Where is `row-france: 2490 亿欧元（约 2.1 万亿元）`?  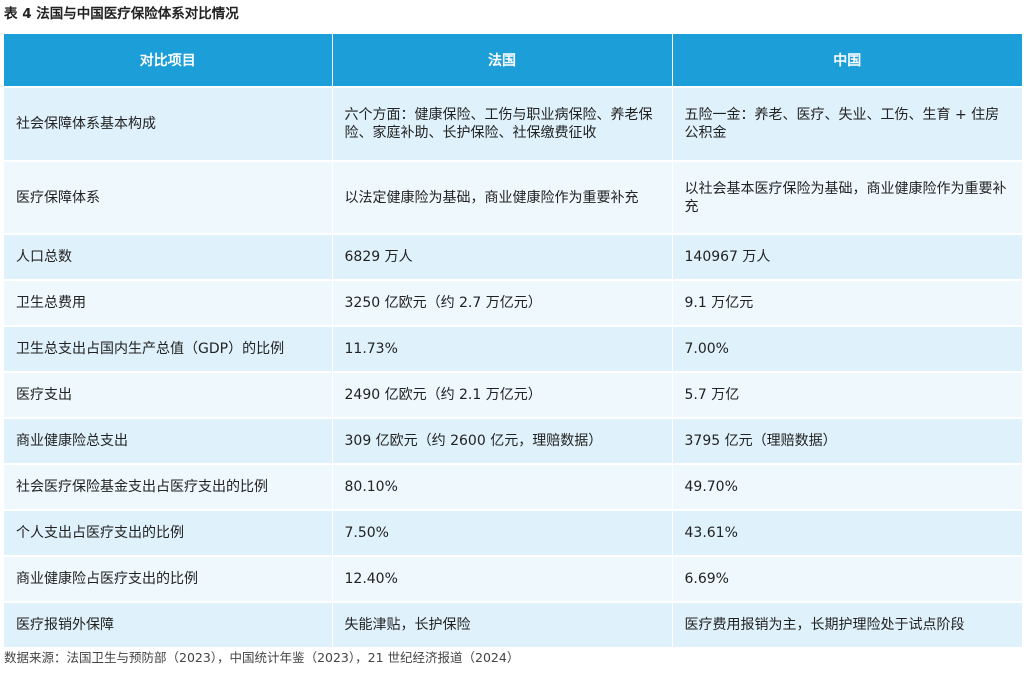 row-france: 2490 亿欧元（约 2.1 万亿元） is located at coordinates (502, 394).